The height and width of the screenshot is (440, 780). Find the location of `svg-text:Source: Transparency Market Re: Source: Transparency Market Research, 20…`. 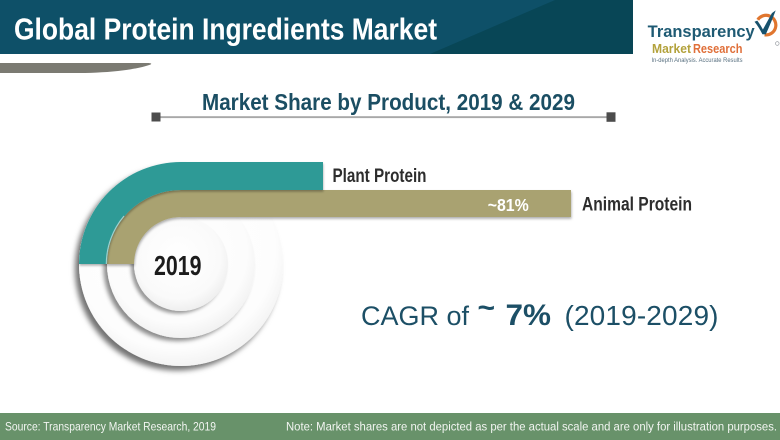

svg-text:Source: Transparency Market Re: Source: Transparency Market Research, 20… is located at coordinates (110, 427).